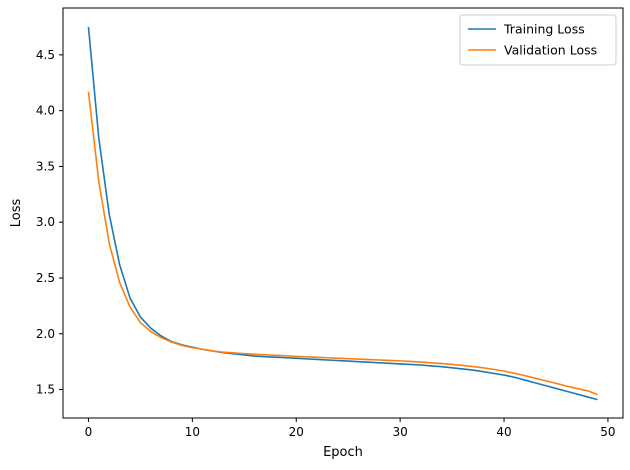 Image resolution: width=630 pixels, height=470 pixels. What do you see at coordinates (296, 432) in the screenshot?
I see `x-tick-label: 20` at bounding box center [296, 432].